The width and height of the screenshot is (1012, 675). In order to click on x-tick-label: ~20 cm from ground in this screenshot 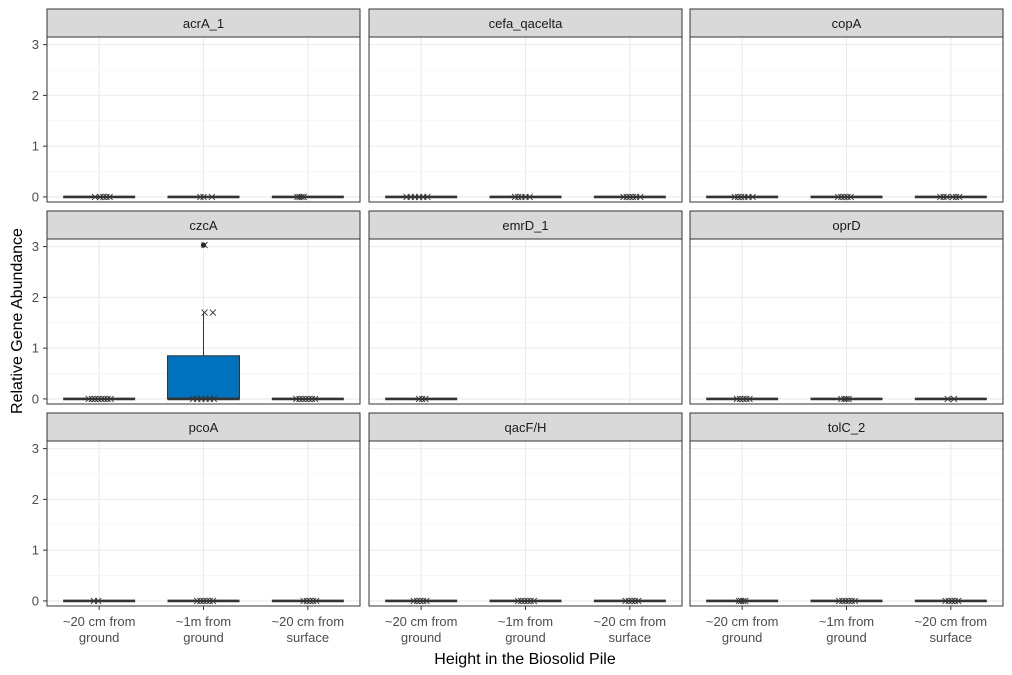, I will do `click(421, 629)`.